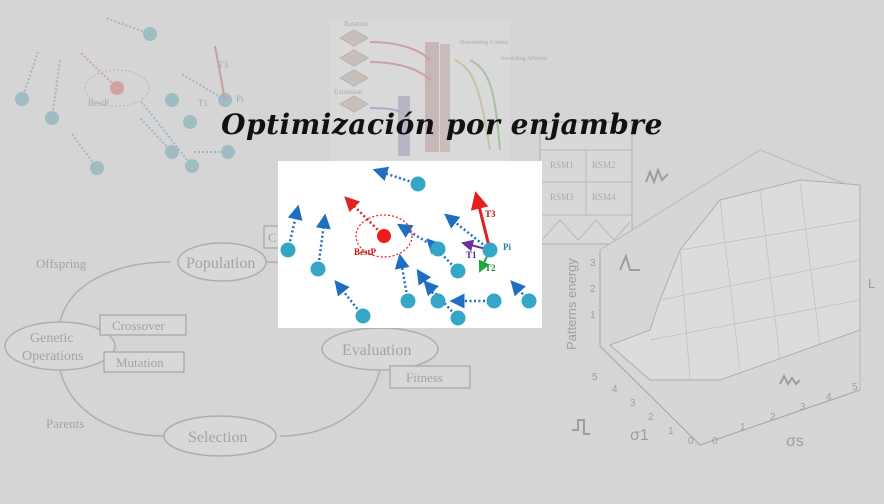 The height and width of the screenshot is (504, 884). I want to click on background-surface-ytick-1: 1, so click(743, 427).